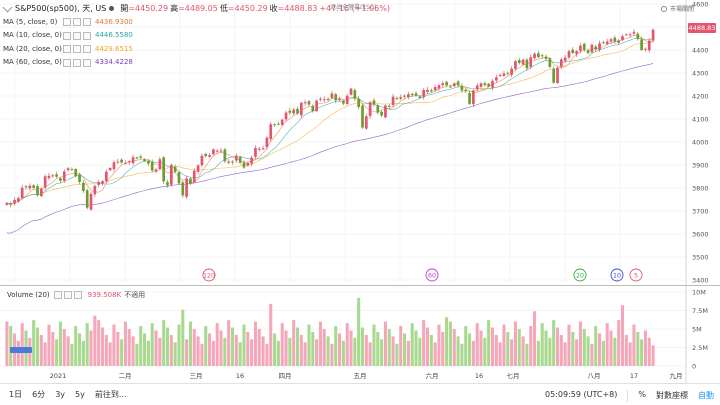  What do you see at coordinates (699, 293) in the screenshot?
I see `volume-tick-label: 10M` at bounding box center [699, 293].